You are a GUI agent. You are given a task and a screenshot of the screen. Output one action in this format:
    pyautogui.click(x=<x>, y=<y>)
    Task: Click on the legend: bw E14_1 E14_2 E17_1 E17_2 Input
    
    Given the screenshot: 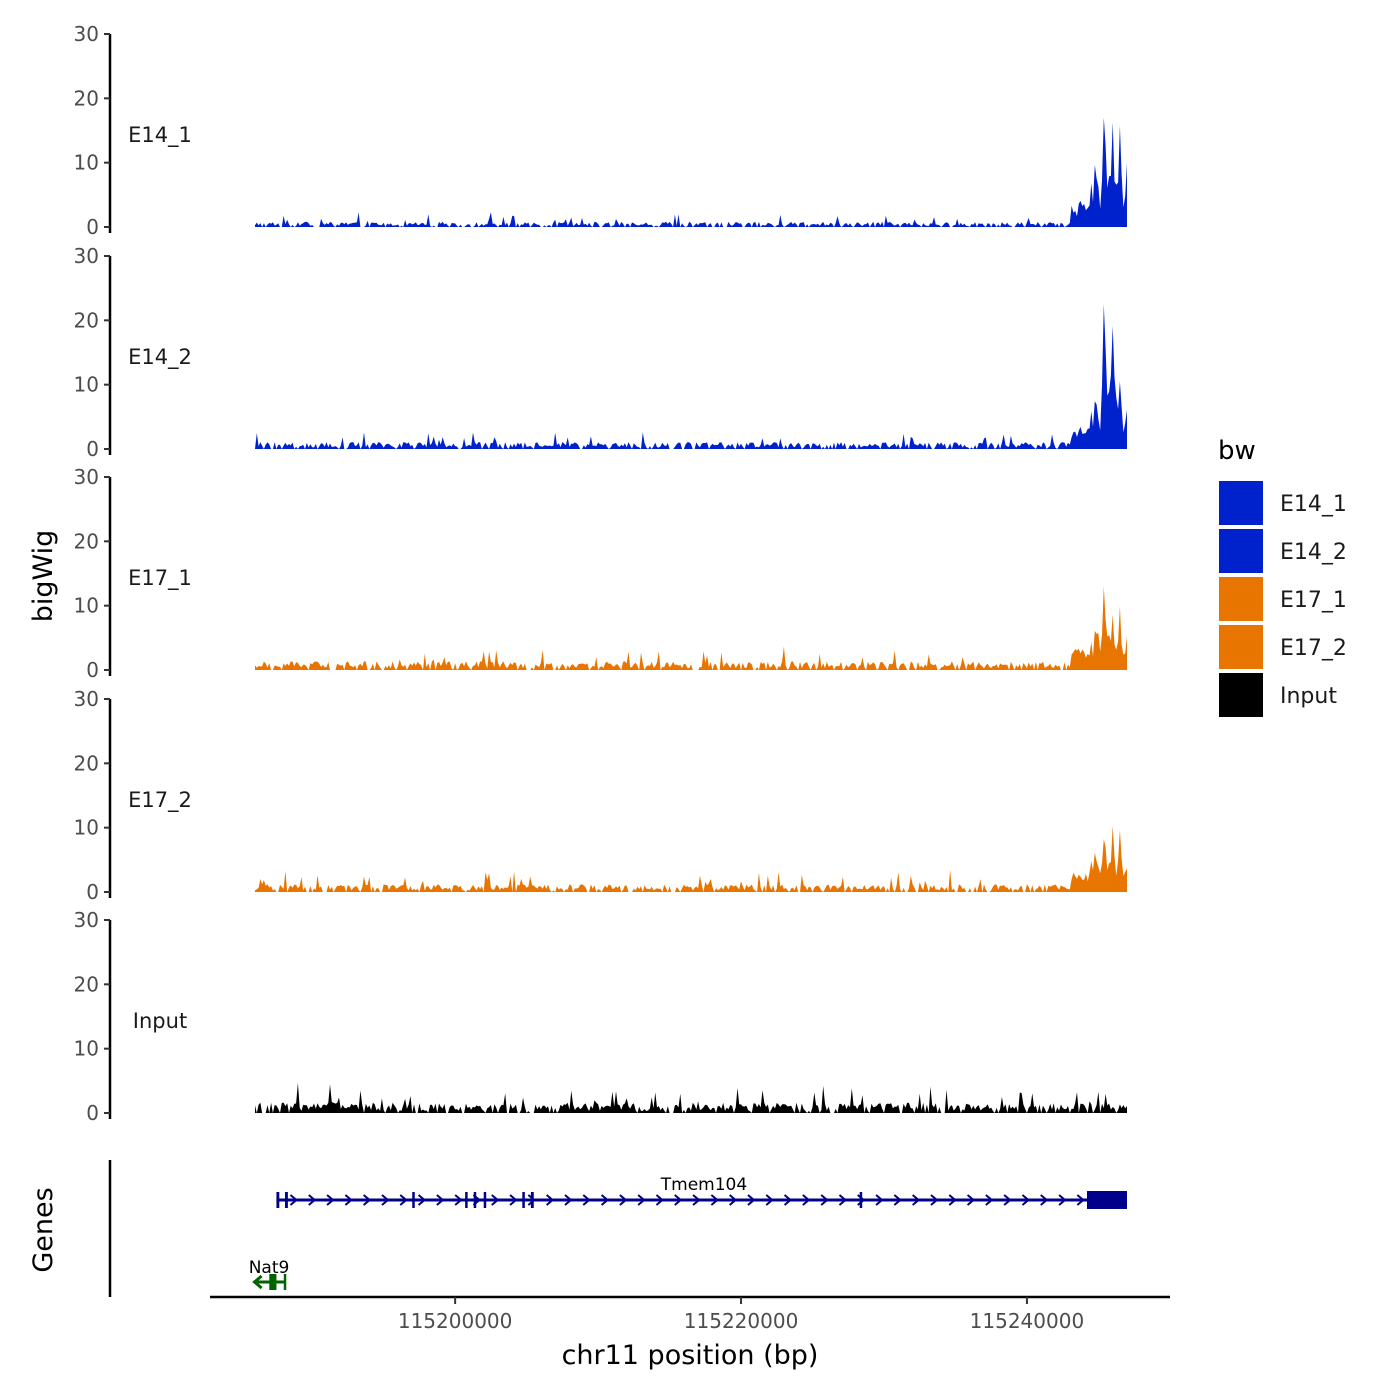 What is the action you would take?
    pyautogui.click(x=1282, y=576)
    